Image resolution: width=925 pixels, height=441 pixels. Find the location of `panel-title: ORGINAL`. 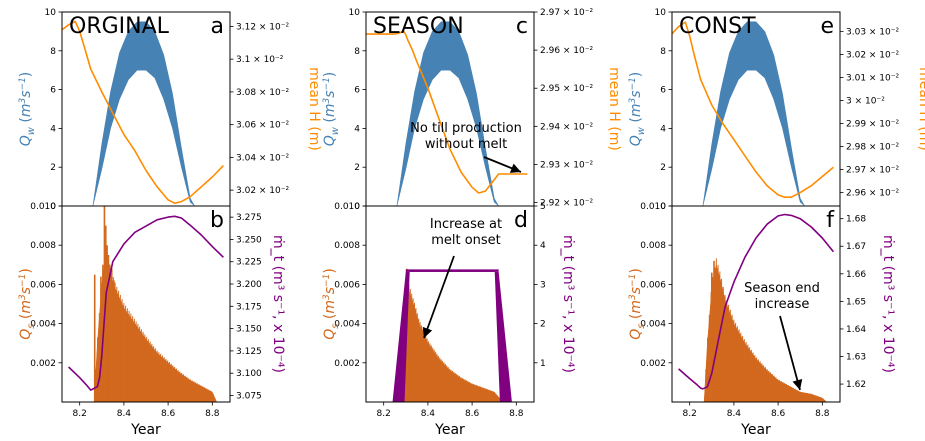

panel-title: ORGINAL is located at coordinates (119, 26).